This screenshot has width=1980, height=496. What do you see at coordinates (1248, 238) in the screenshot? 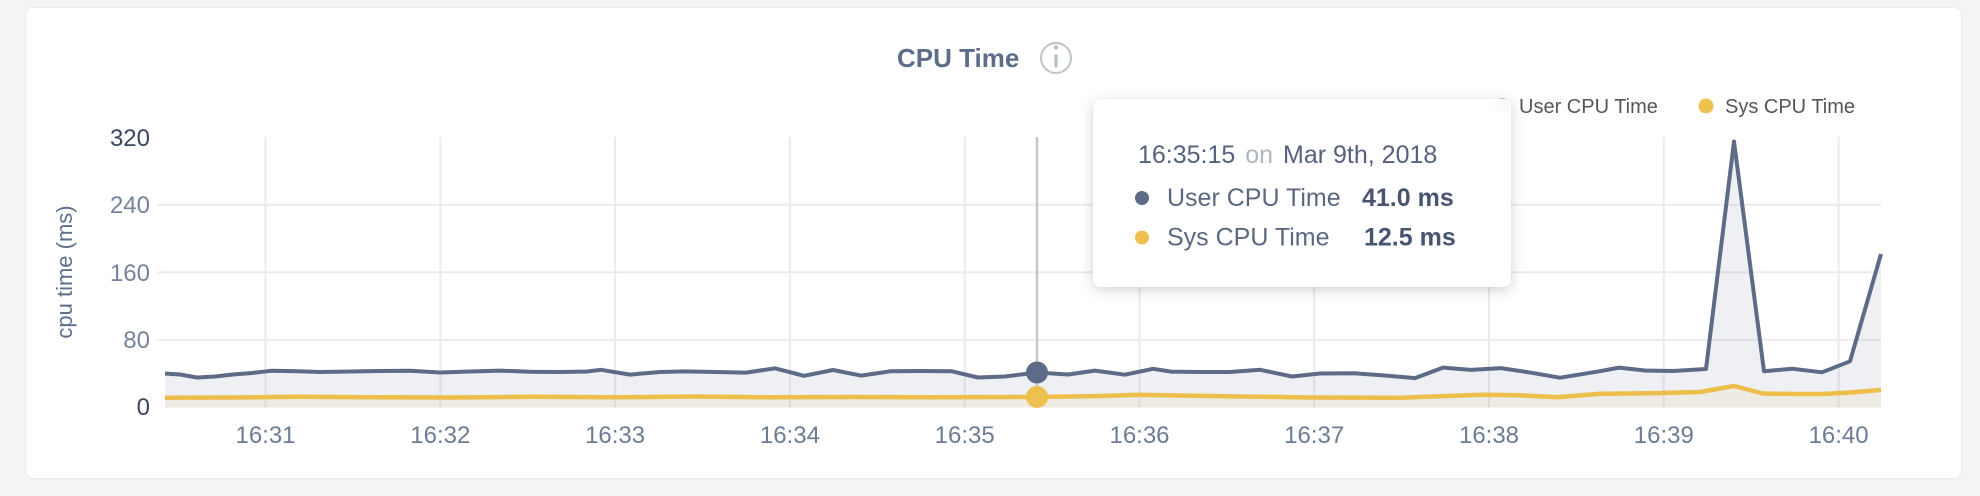
I see `svg-text: Sys CPU Time` at bounding box center [1248, 238].